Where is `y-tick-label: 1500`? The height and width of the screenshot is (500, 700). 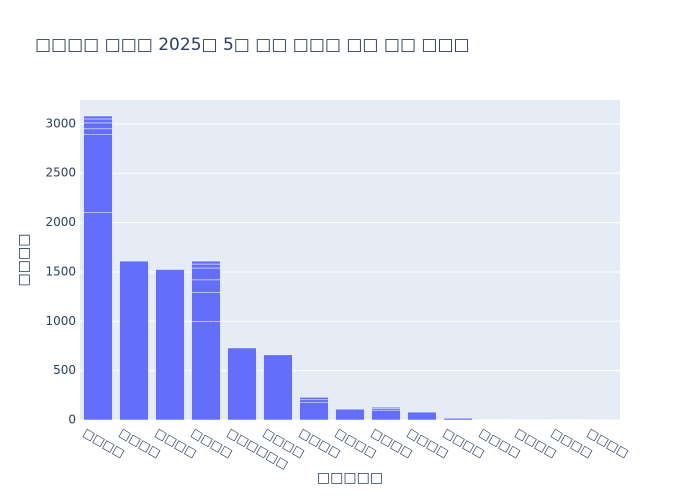 y-tick-label: 1500 is located at coordinates (60, 271).